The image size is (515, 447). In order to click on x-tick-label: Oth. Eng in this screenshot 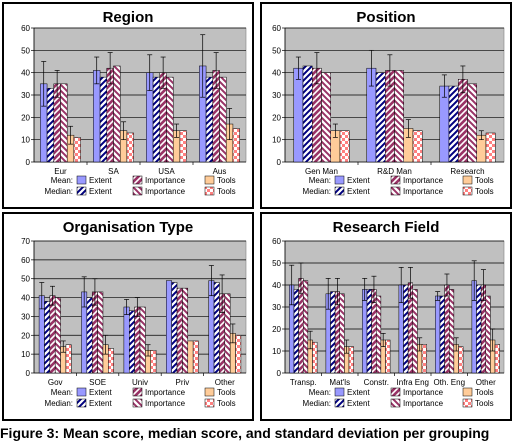, I will do `click(449, 382)`.